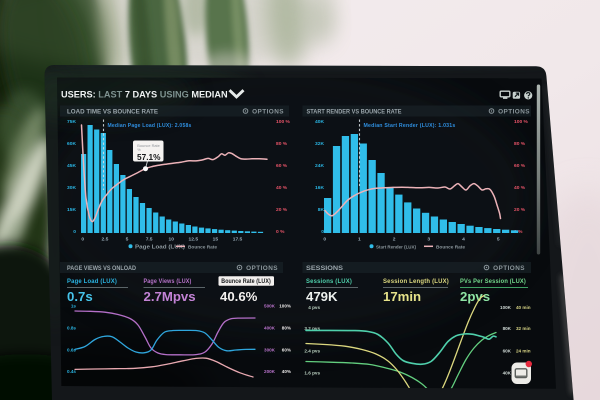  What do you see at coordinates (171, 240) in the screenshot?
I see `svg-text: 10` at bounding box center [171, 240].